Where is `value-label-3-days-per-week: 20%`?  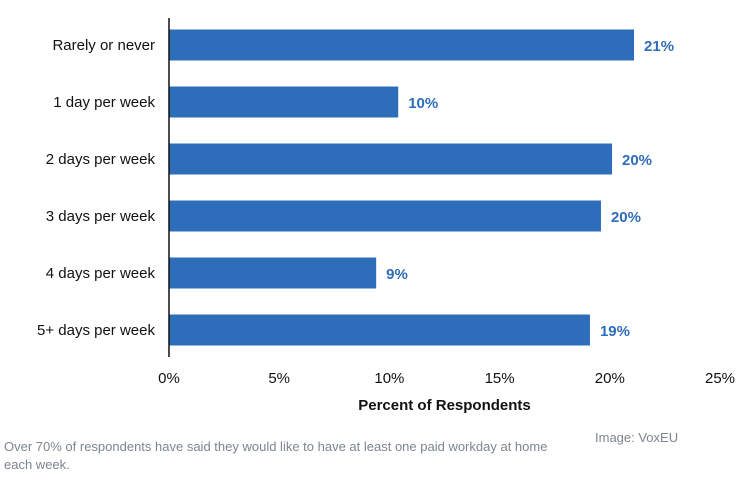
value-label-3-days-per-week: 20% is located at coordinates (626, 217).